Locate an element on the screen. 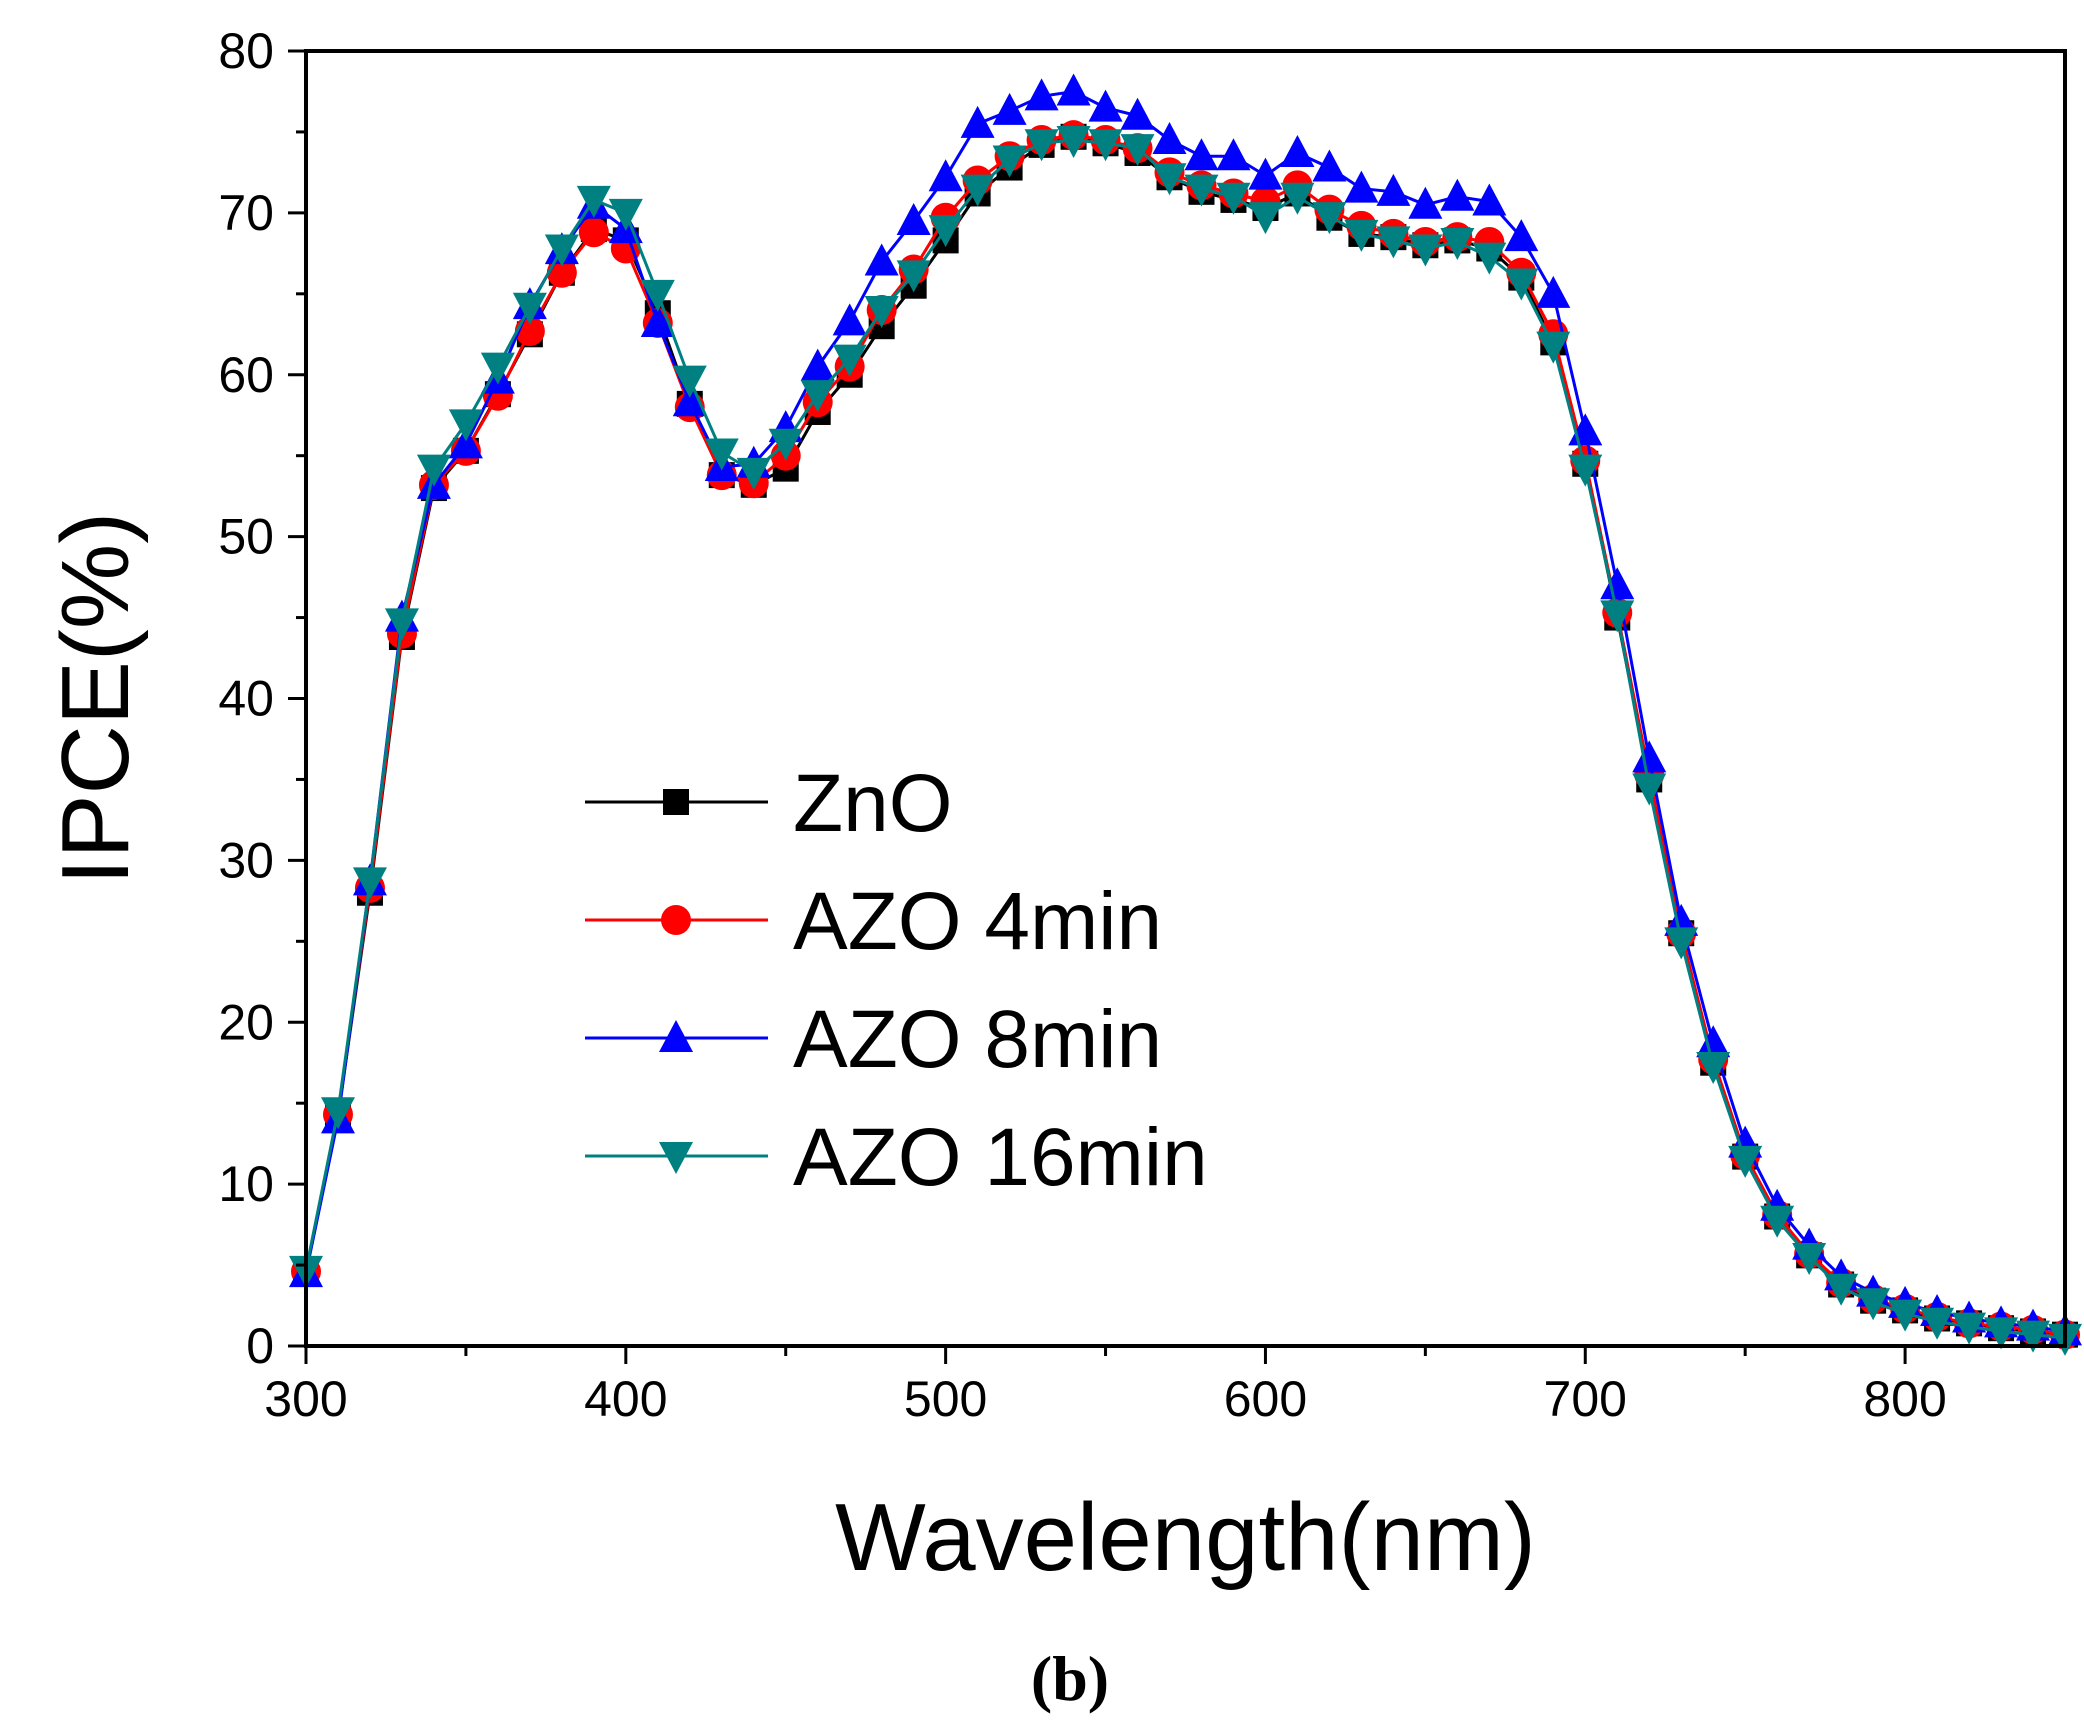  x-tick-label: 600 is located at coordinates (1265, 1399).